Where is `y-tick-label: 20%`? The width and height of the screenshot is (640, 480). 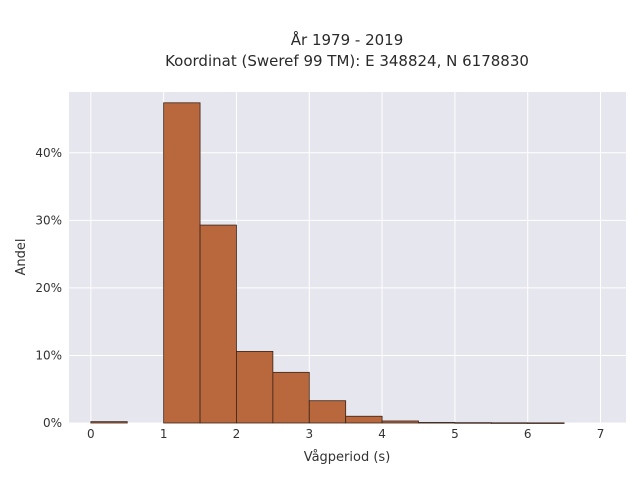 y-tick-label: 20% is located at coordinates (48, 288).